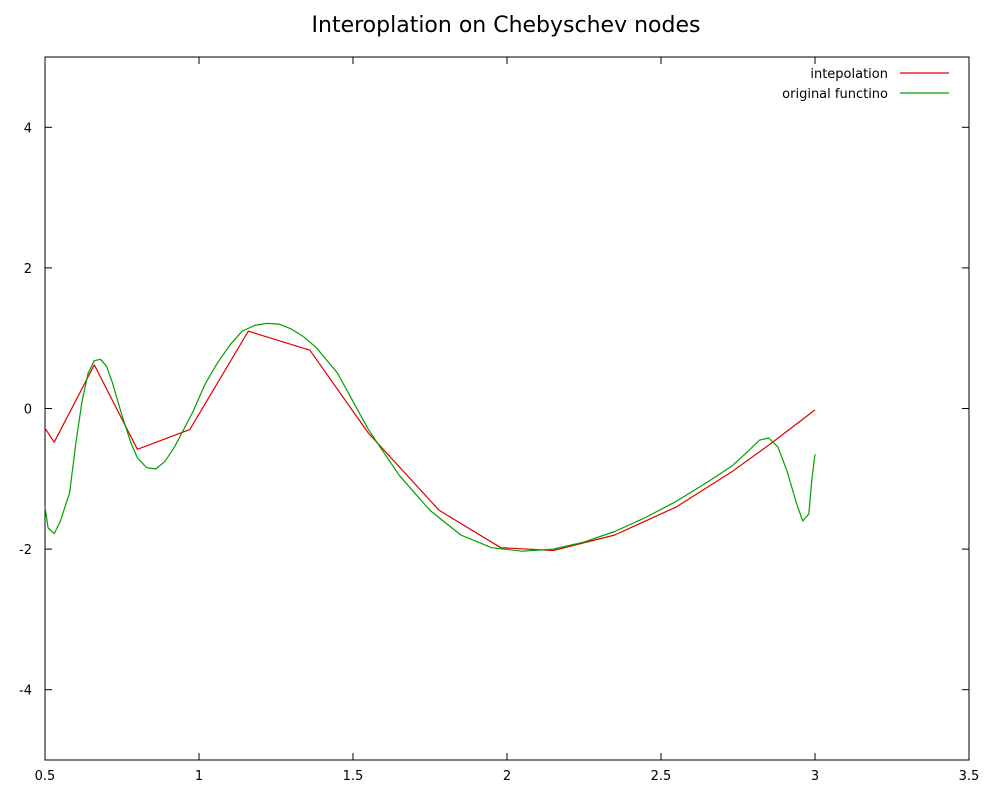 This screenshot has width=1000, height=800. I want to click on x-tick-label: 3.5, so click(969, 776).